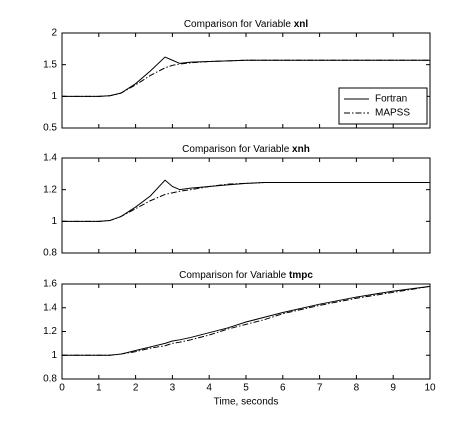 The width and height of the screenshot is (474, 431). I want to click on chart-title: Comparison for Variable tmpc, so click(246, 275).